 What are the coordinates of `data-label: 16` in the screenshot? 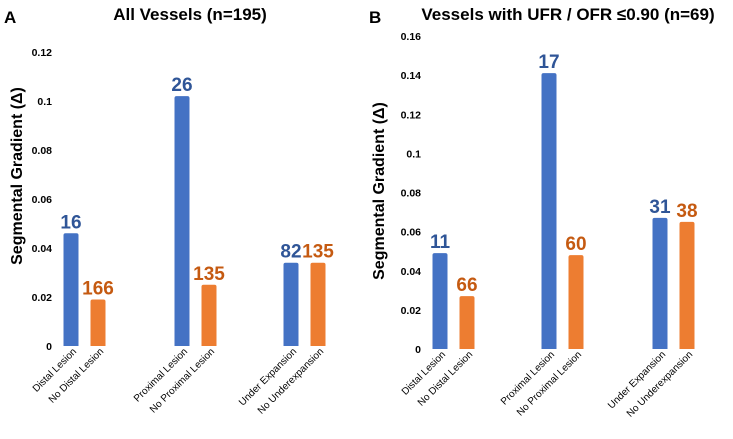 It's located at (70, 222).